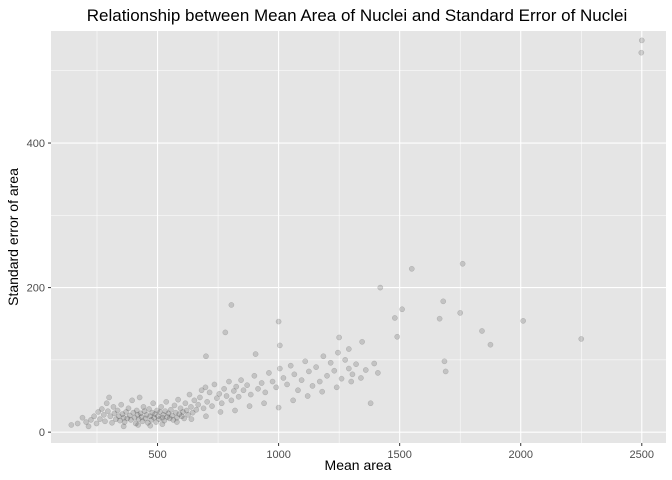 This screenshot has width=672, height=480. Describe the element at coordinates (42, 433) in the screenshot. I see `y-tick-label: 0` at that location.